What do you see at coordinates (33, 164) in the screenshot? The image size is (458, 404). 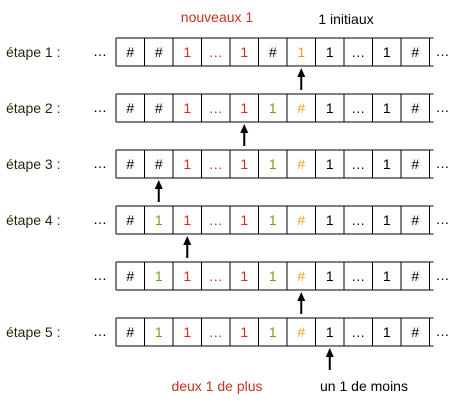 I see `step-label: étape 3 :` at bounding box center [33, 164].